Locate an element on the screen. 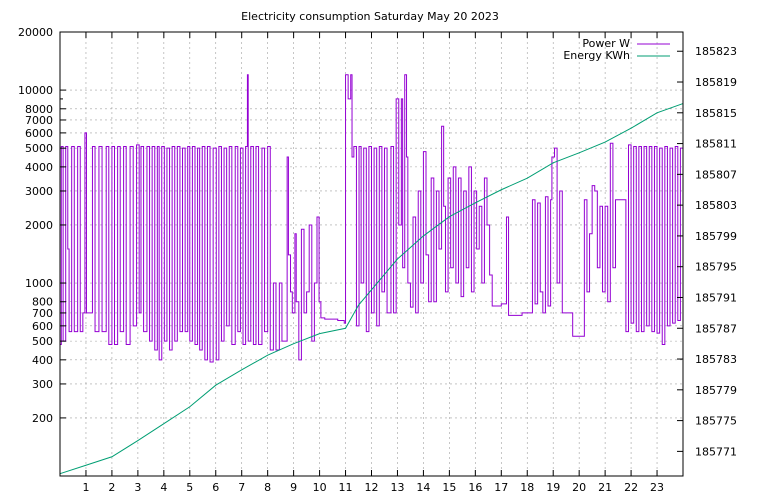 The image size is (768, 500). x-tick-label: 2 is located at coordinates (111, 487).